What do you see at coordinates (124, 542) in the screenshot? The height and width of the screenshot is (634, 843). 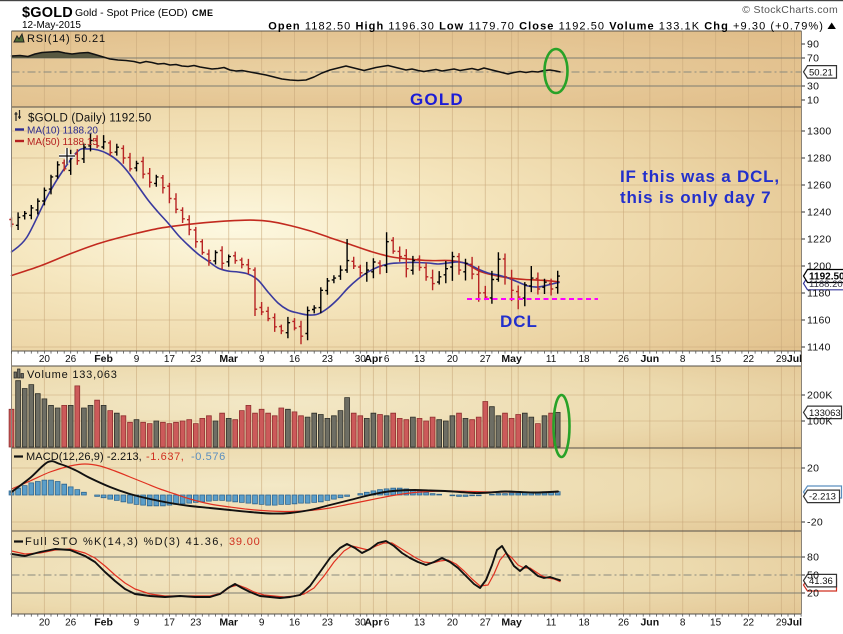 I see `svg-text: Full STO %K(14,3) %D(3) 41.36,` at bounding box center [124, 542].